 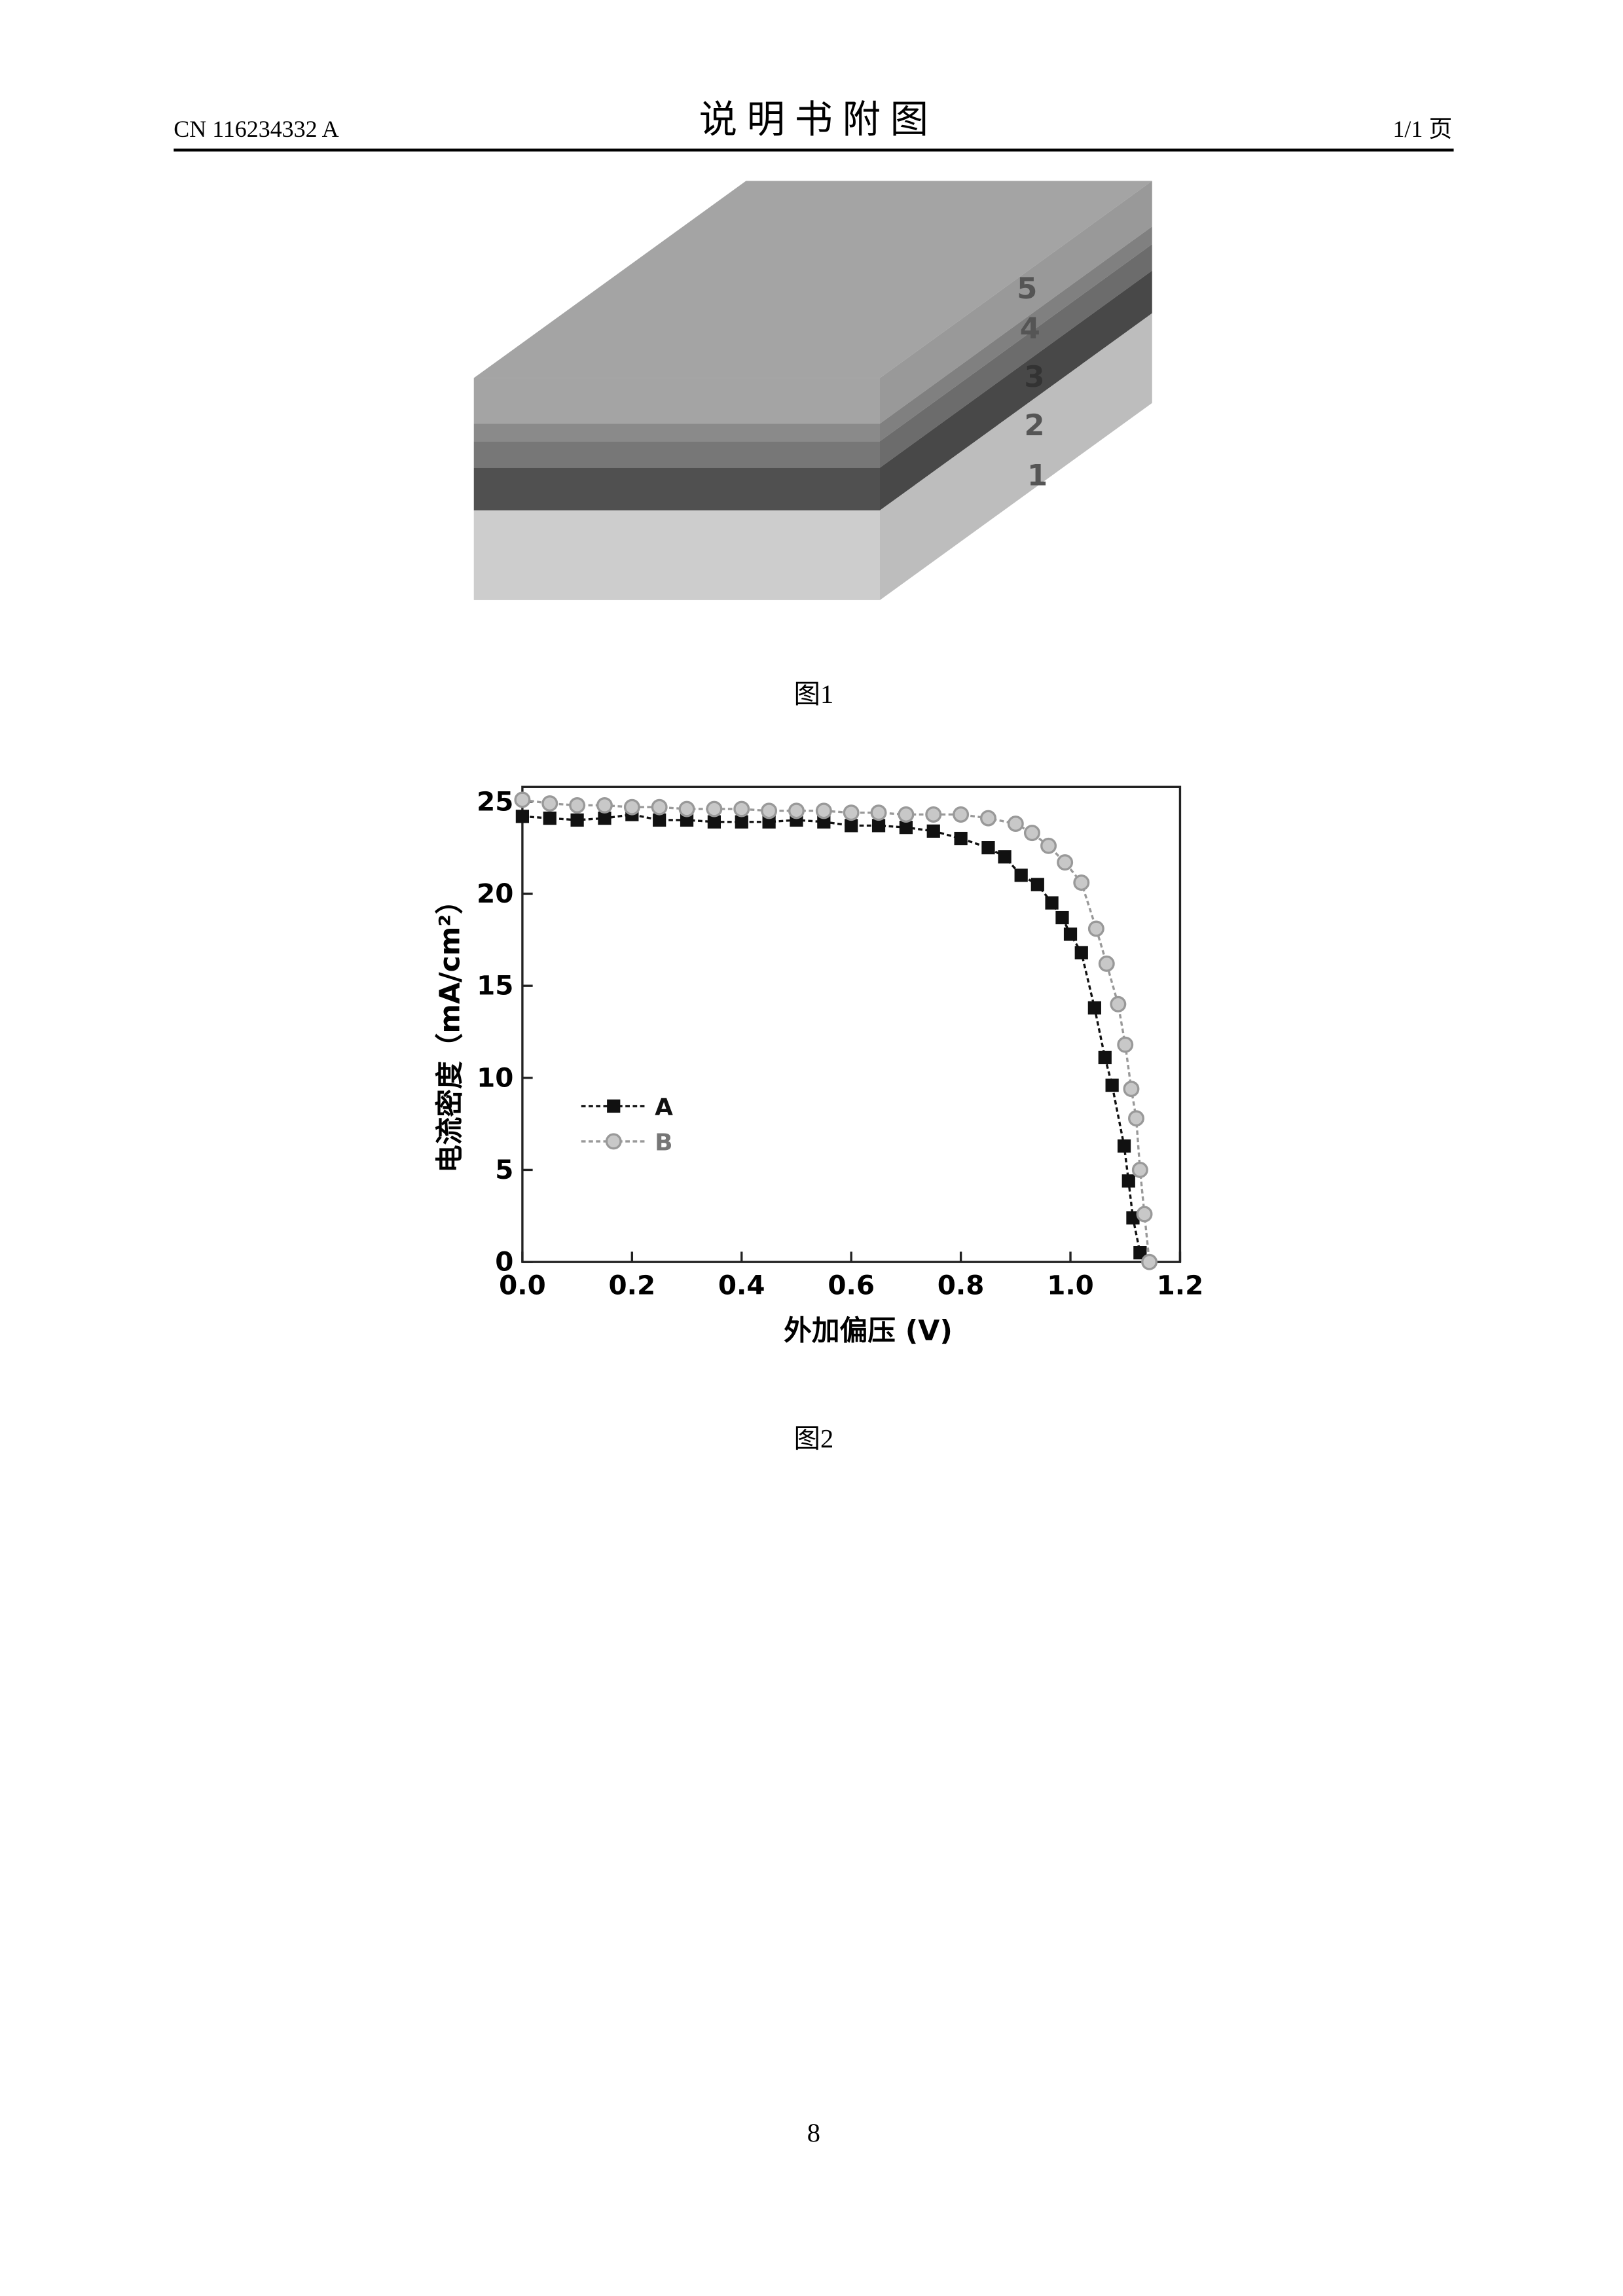 I want to click on legend-label: B, so click(x=663, y=1142).